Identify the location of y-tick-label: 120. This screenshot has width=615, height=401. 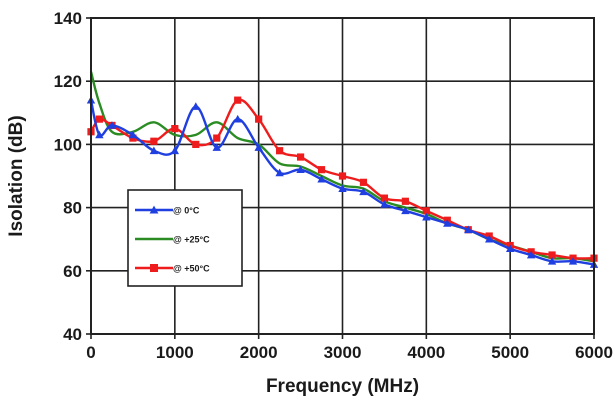
(68, 81).